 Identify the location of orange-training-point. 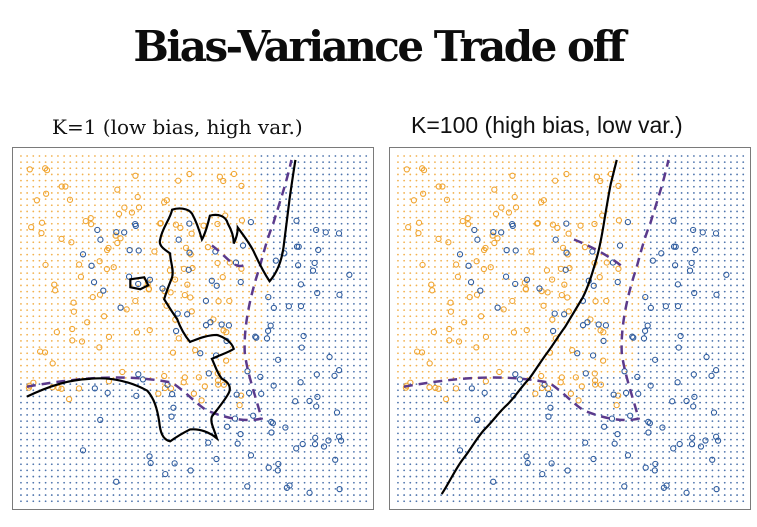
(45, 265).